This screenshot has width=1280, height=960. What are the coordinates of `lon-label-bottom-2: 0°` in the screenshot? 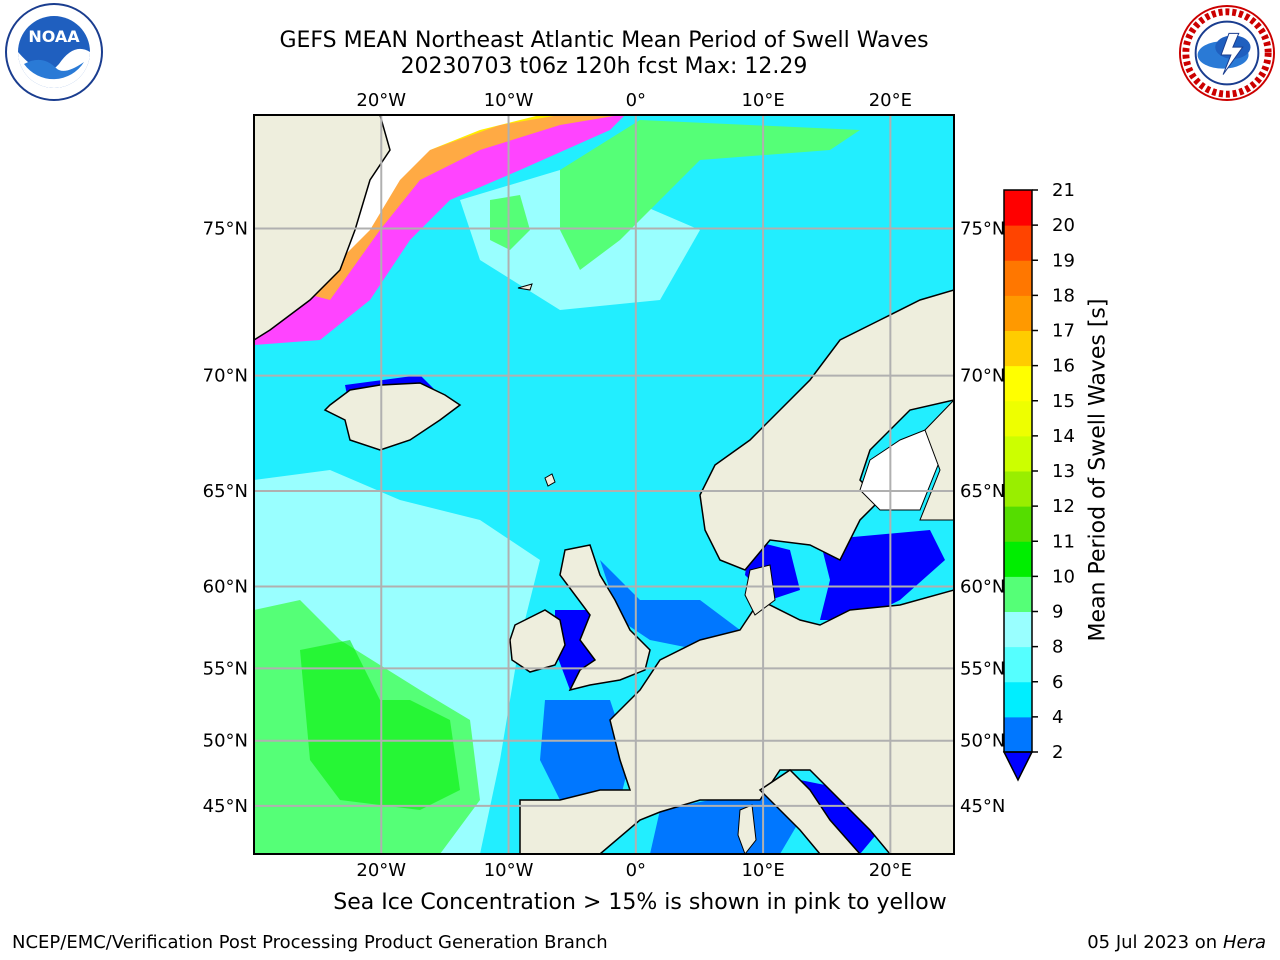 It's located at (636, 870).